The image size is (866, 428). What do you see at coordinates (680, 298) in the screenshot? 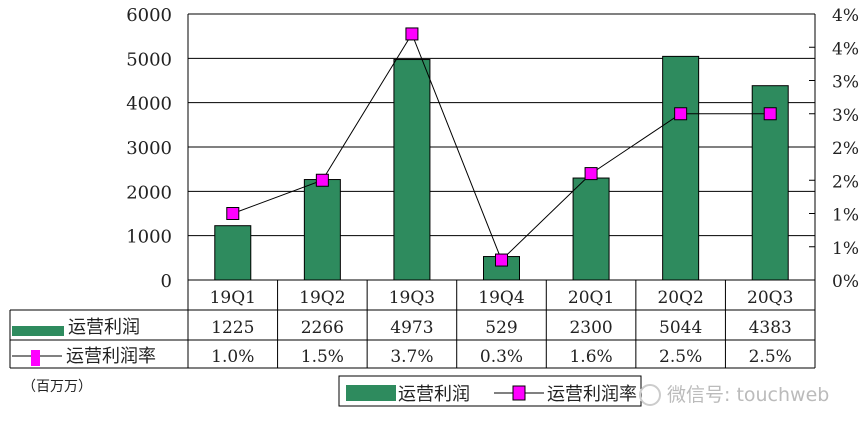
I see `x-tick-label: 20Q2` at bounding box center [680, 298].